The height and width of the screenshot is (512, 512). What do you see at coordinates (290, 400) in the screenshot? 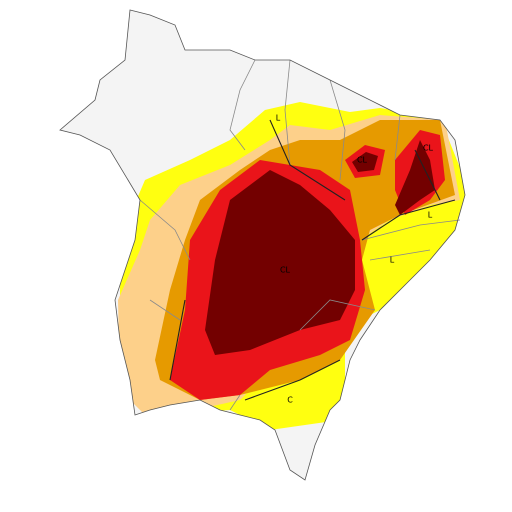
I see `map-label: C` at bounding box center [290, 400].